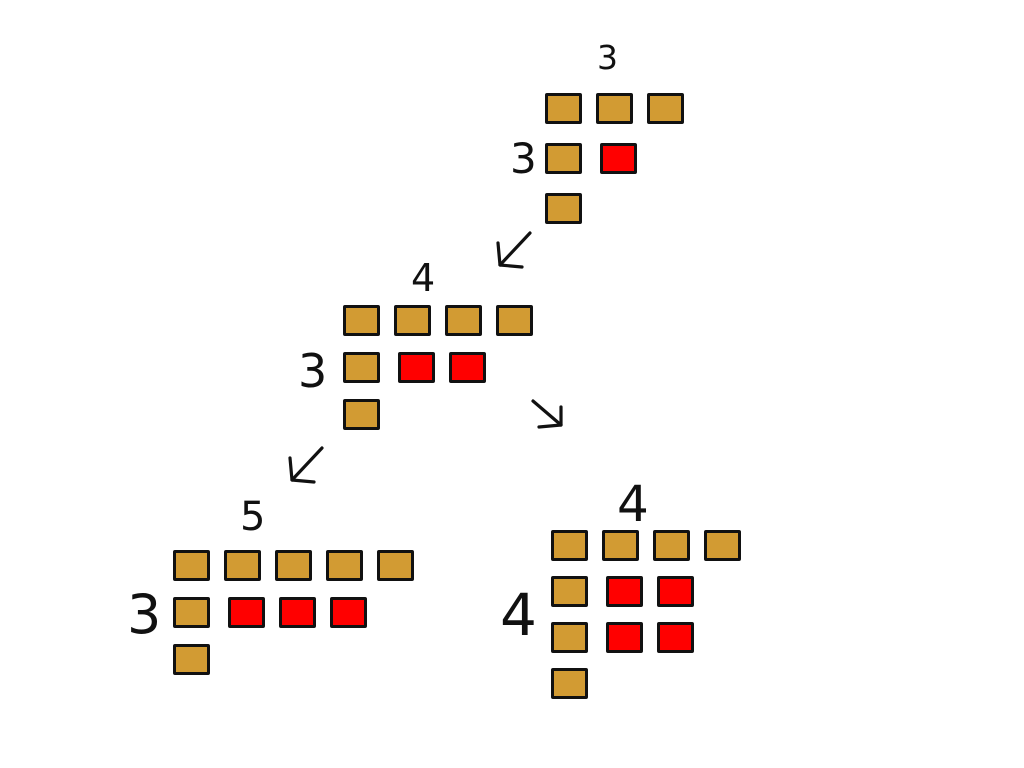 Image resolution: width=1024 pixels, height=768 pixels. Describe the element at coordinates (313, 371) in the screenshot. I see `stage-2-height-label: 3` at that location.